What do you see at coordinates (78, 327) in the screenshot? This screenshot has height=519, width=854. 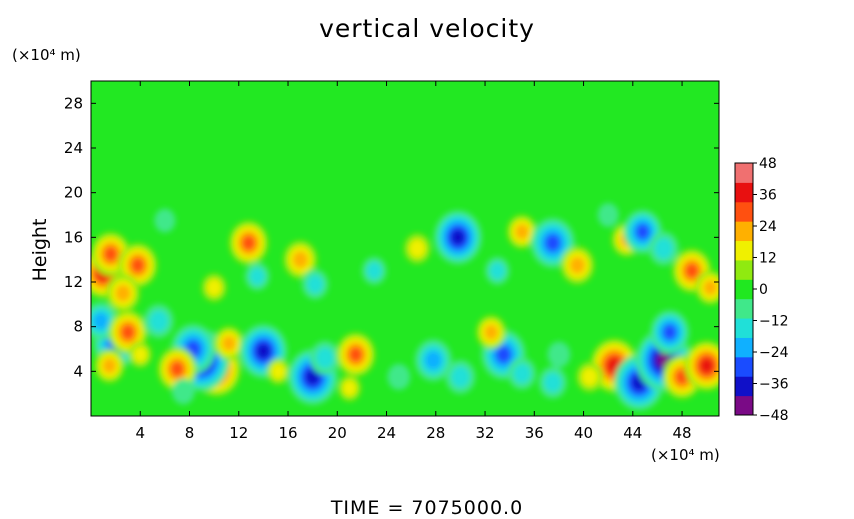 I see `y-tick-label: 8` at bounding box center [78, 327].